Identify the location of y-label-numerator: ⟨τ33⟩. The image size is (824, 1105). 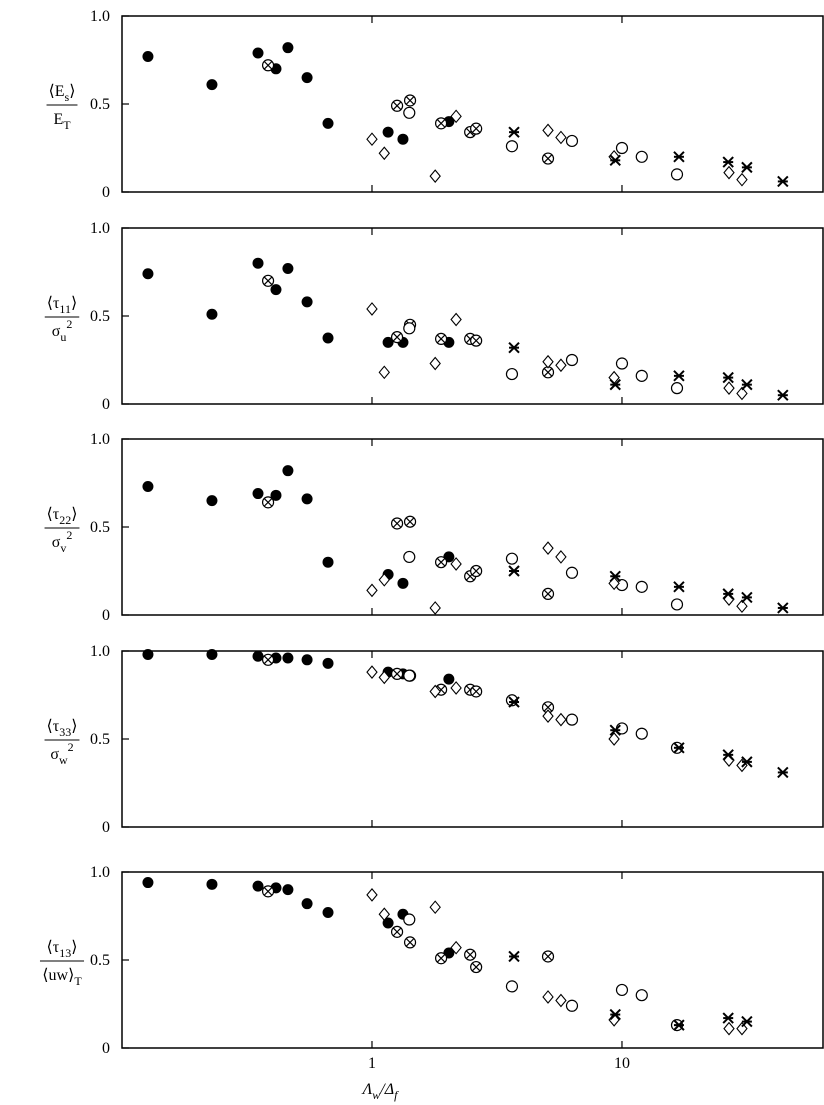
(62, 728).